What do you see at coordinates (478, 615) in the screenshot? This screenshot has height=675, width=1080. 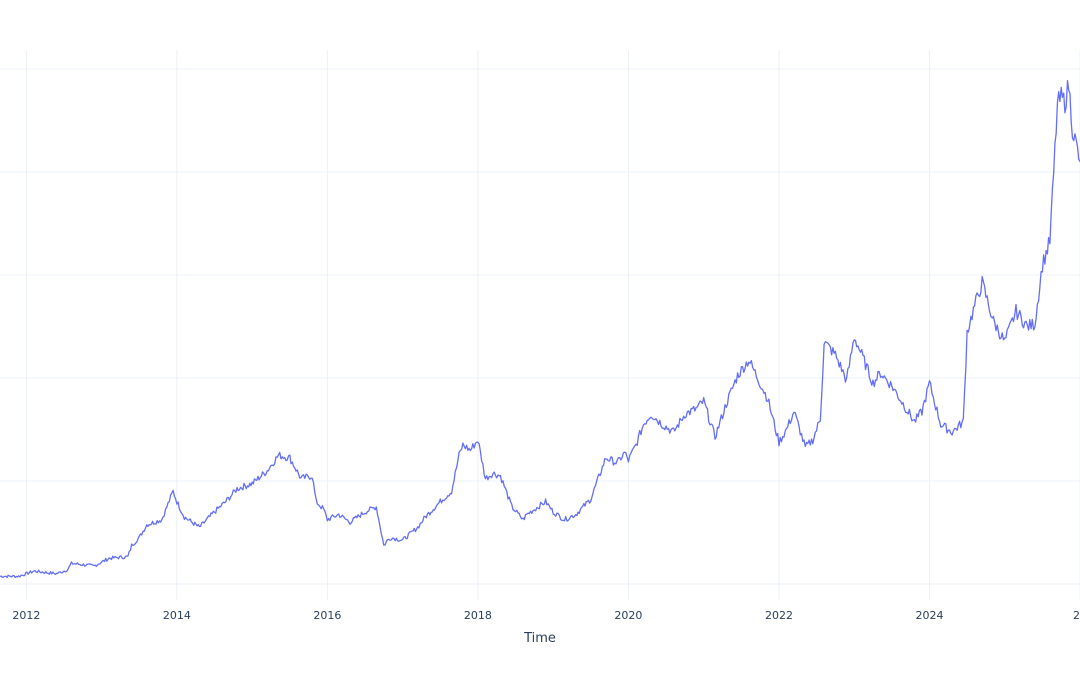 I see `x-tick-label: 2018` at bounding box center [478, 615].